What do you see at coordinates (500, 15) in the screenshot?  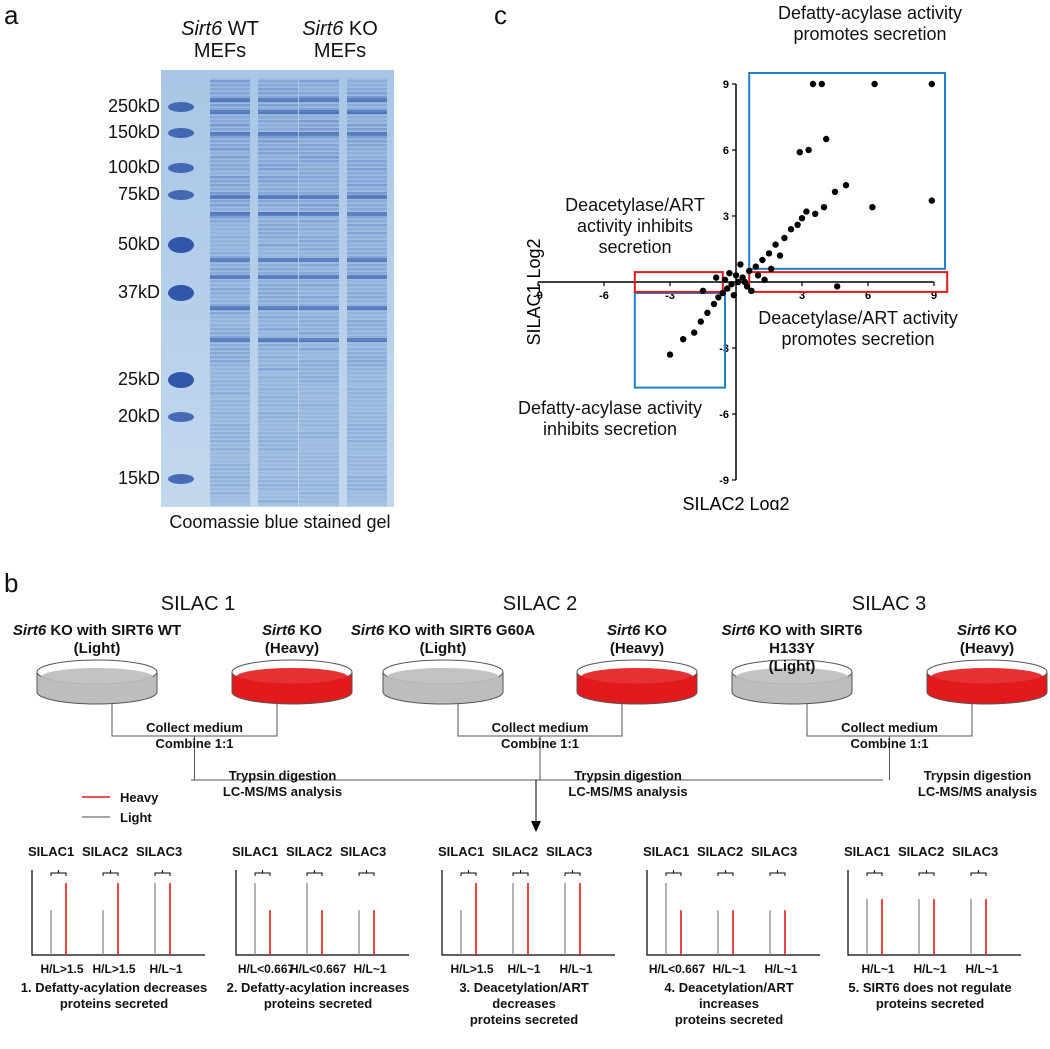 I see `panel-letter-c: c` at bounding box center [500, 15].